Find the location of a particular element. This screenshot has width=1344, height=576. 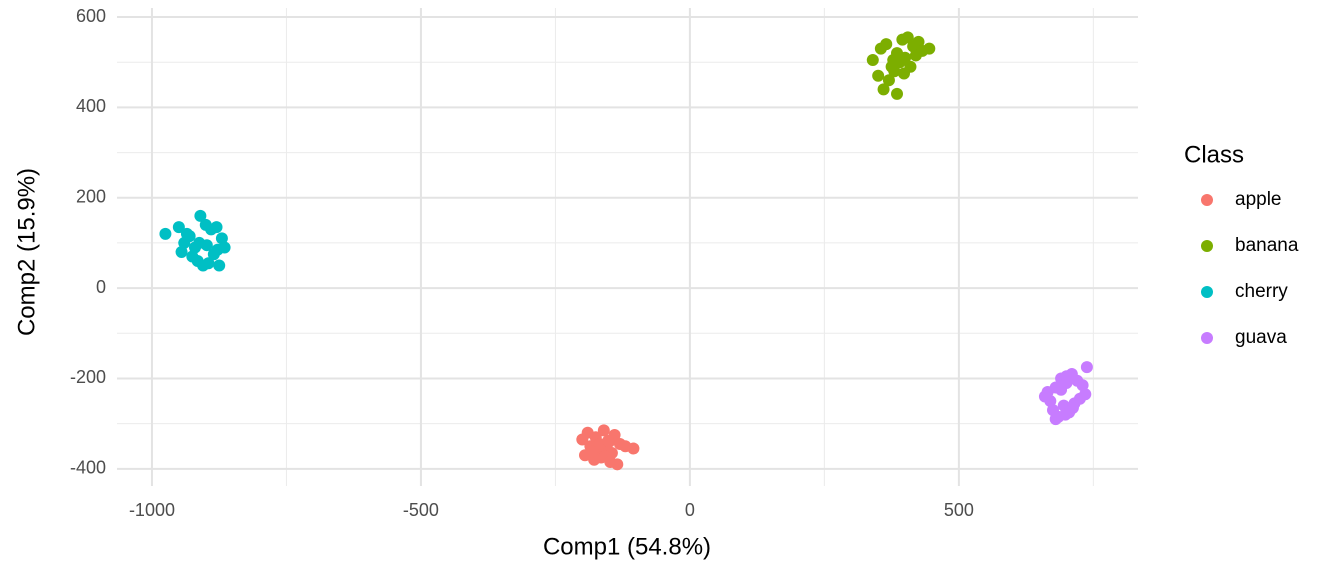

legend-title: Class is located at coordinates (1214, 154).